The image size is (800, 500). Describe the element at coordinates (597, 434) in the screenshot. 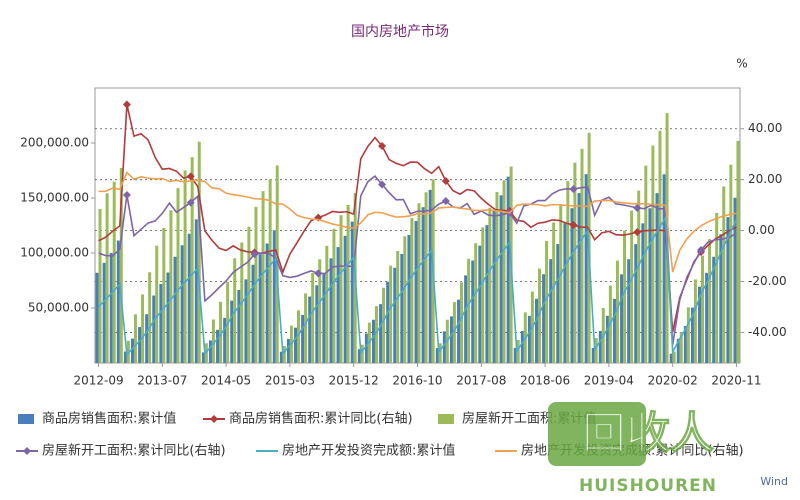

I see `watermark-box` at that location.